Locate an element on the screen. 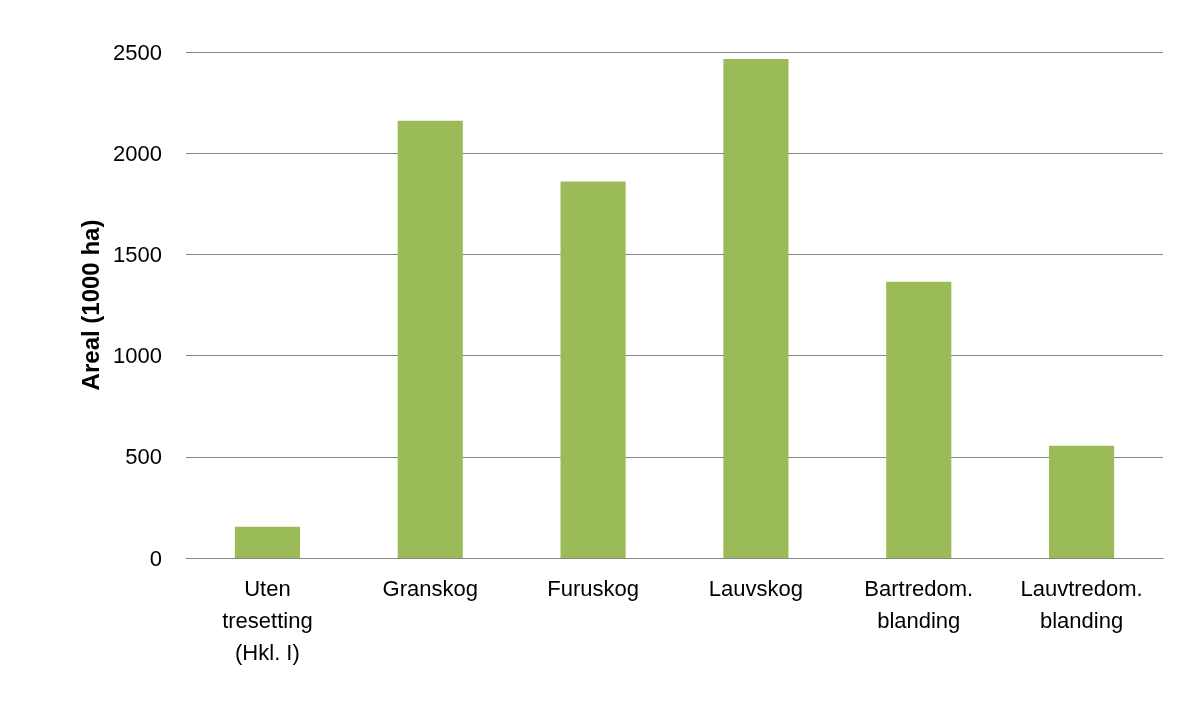 Image resolution: width=1187 pixels, height=702 pixels. y-axis-title: Areal (1000 ha) is located at coordinates (90, 305).